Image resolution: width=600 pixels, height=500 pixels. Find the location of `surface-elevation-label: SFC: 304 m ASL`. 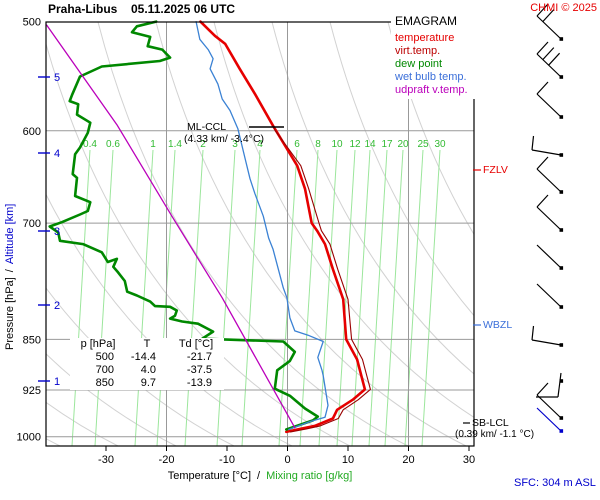

surface-elevation-label: SFC: 304 m ASL is located at coordinates (555, 483).